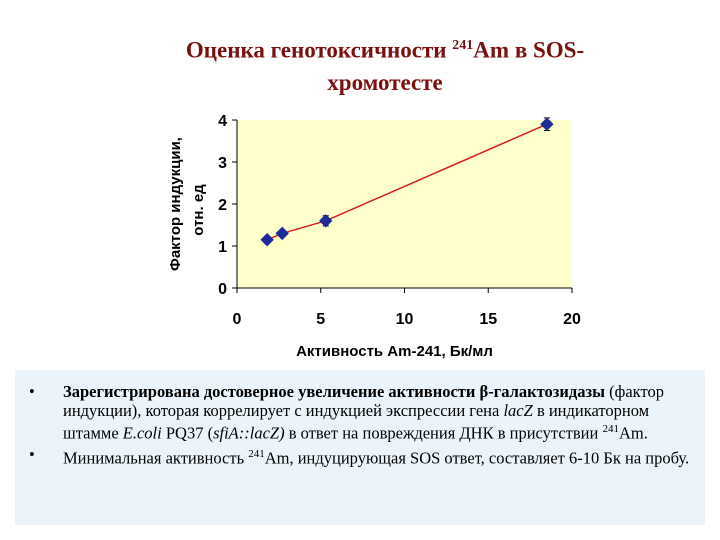  Describe the element at coordinates (256, 453) in the screenshot. I see `bullet-2-superscript: 241` at that location.